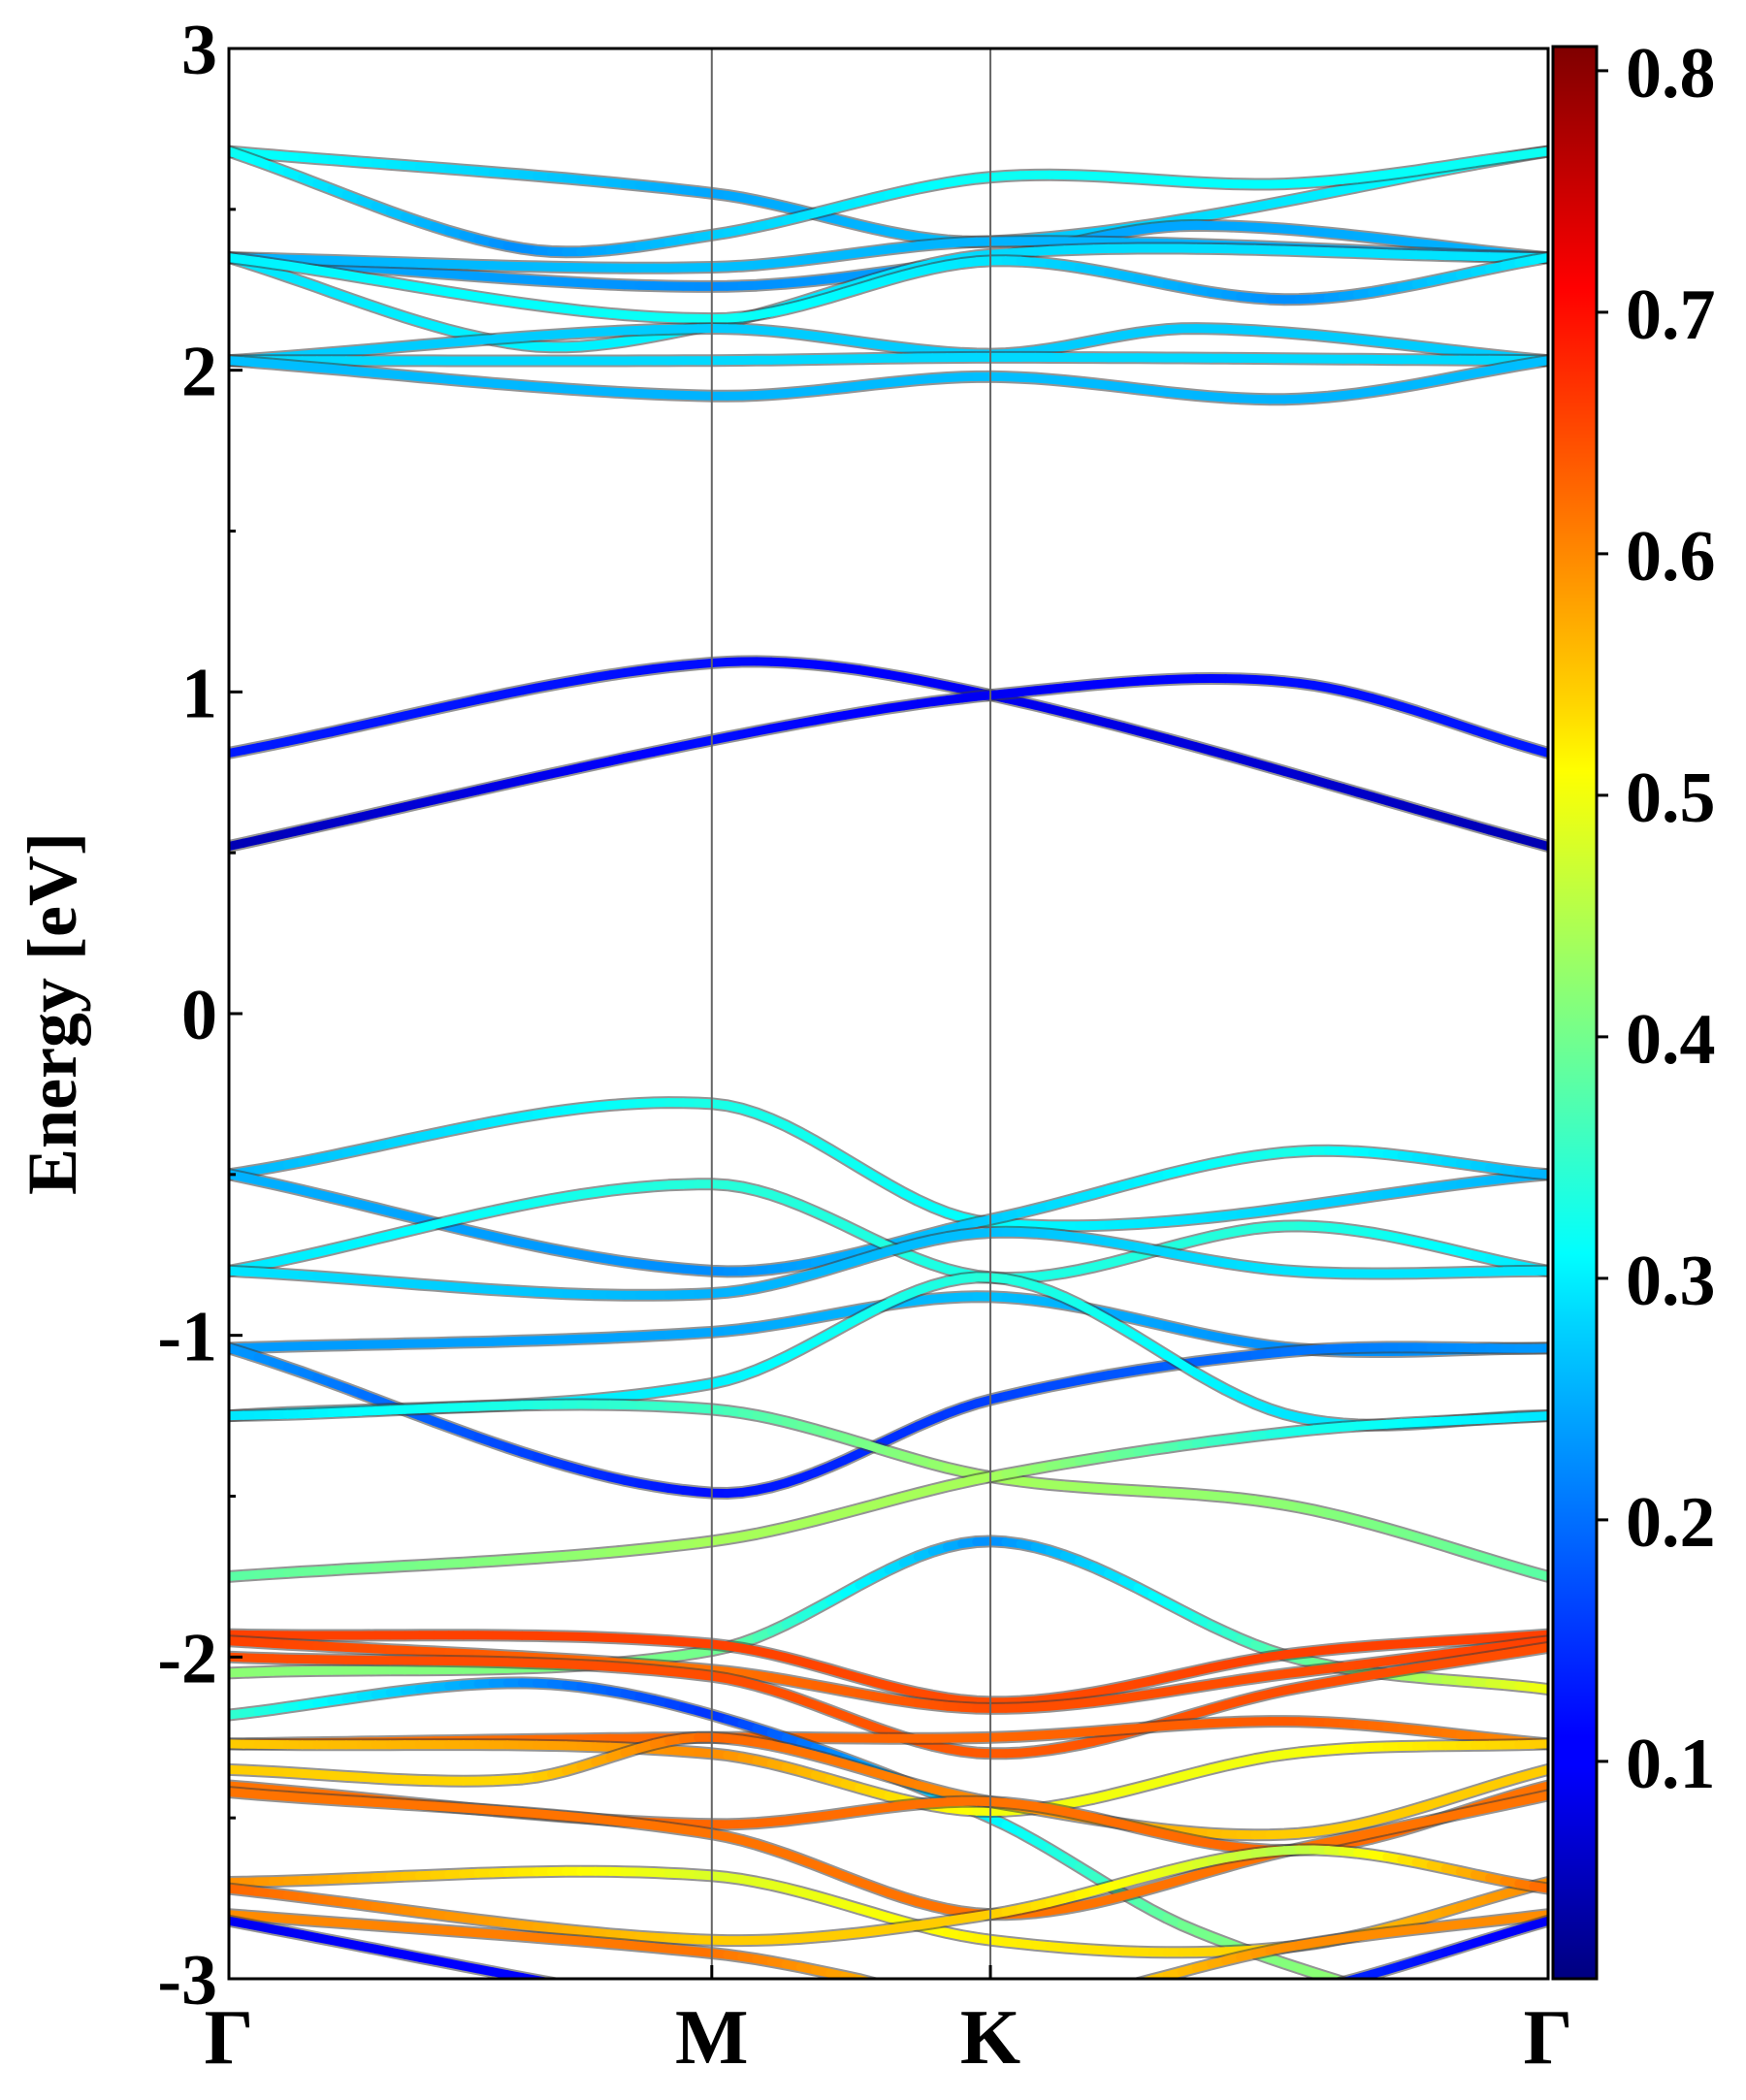 Image resolution: width=1746 pixels, height=2100 pixels. I want to click on y-tick-label: -1, so click(187, 1337).